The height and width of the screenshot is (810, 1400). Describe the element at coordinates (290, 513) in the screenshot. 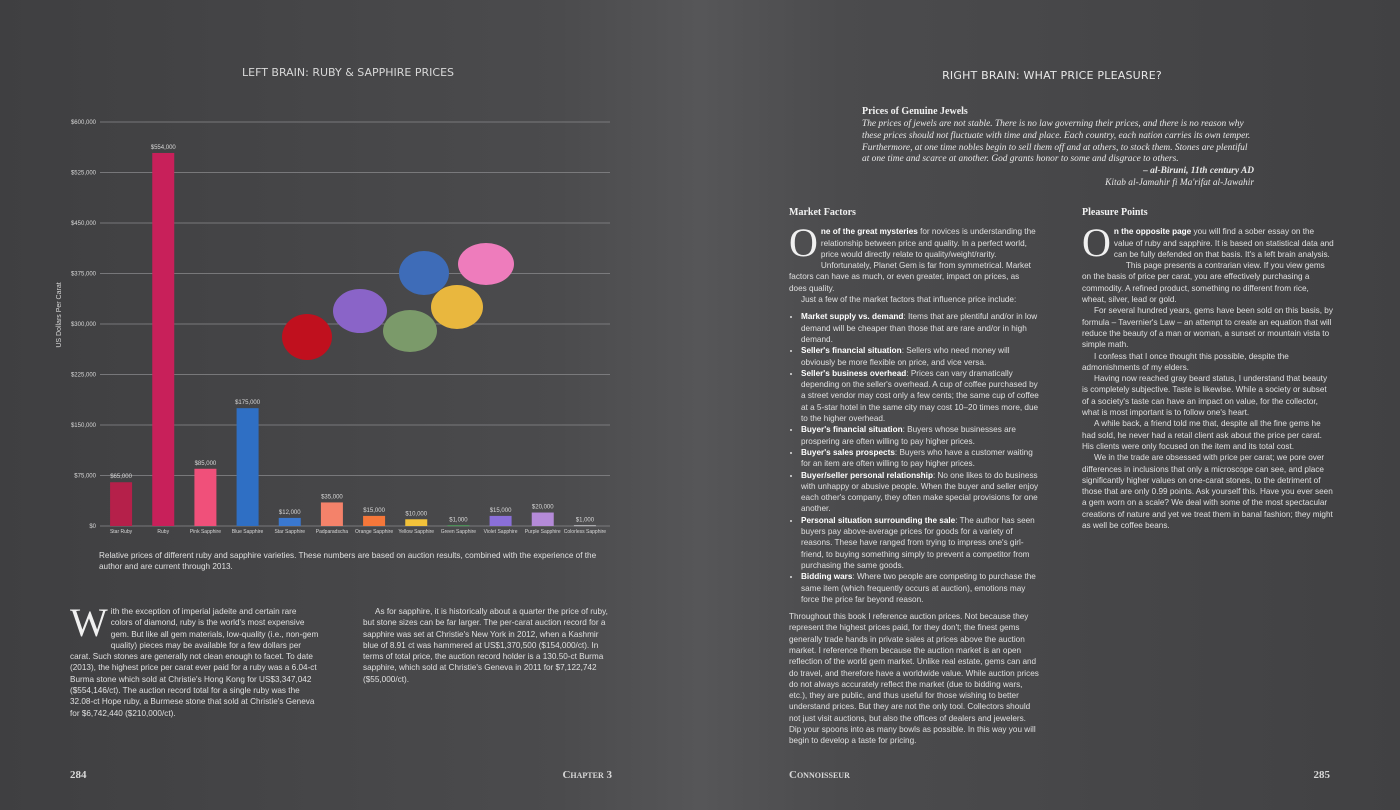

I see `value-label: $12,000` at that location.